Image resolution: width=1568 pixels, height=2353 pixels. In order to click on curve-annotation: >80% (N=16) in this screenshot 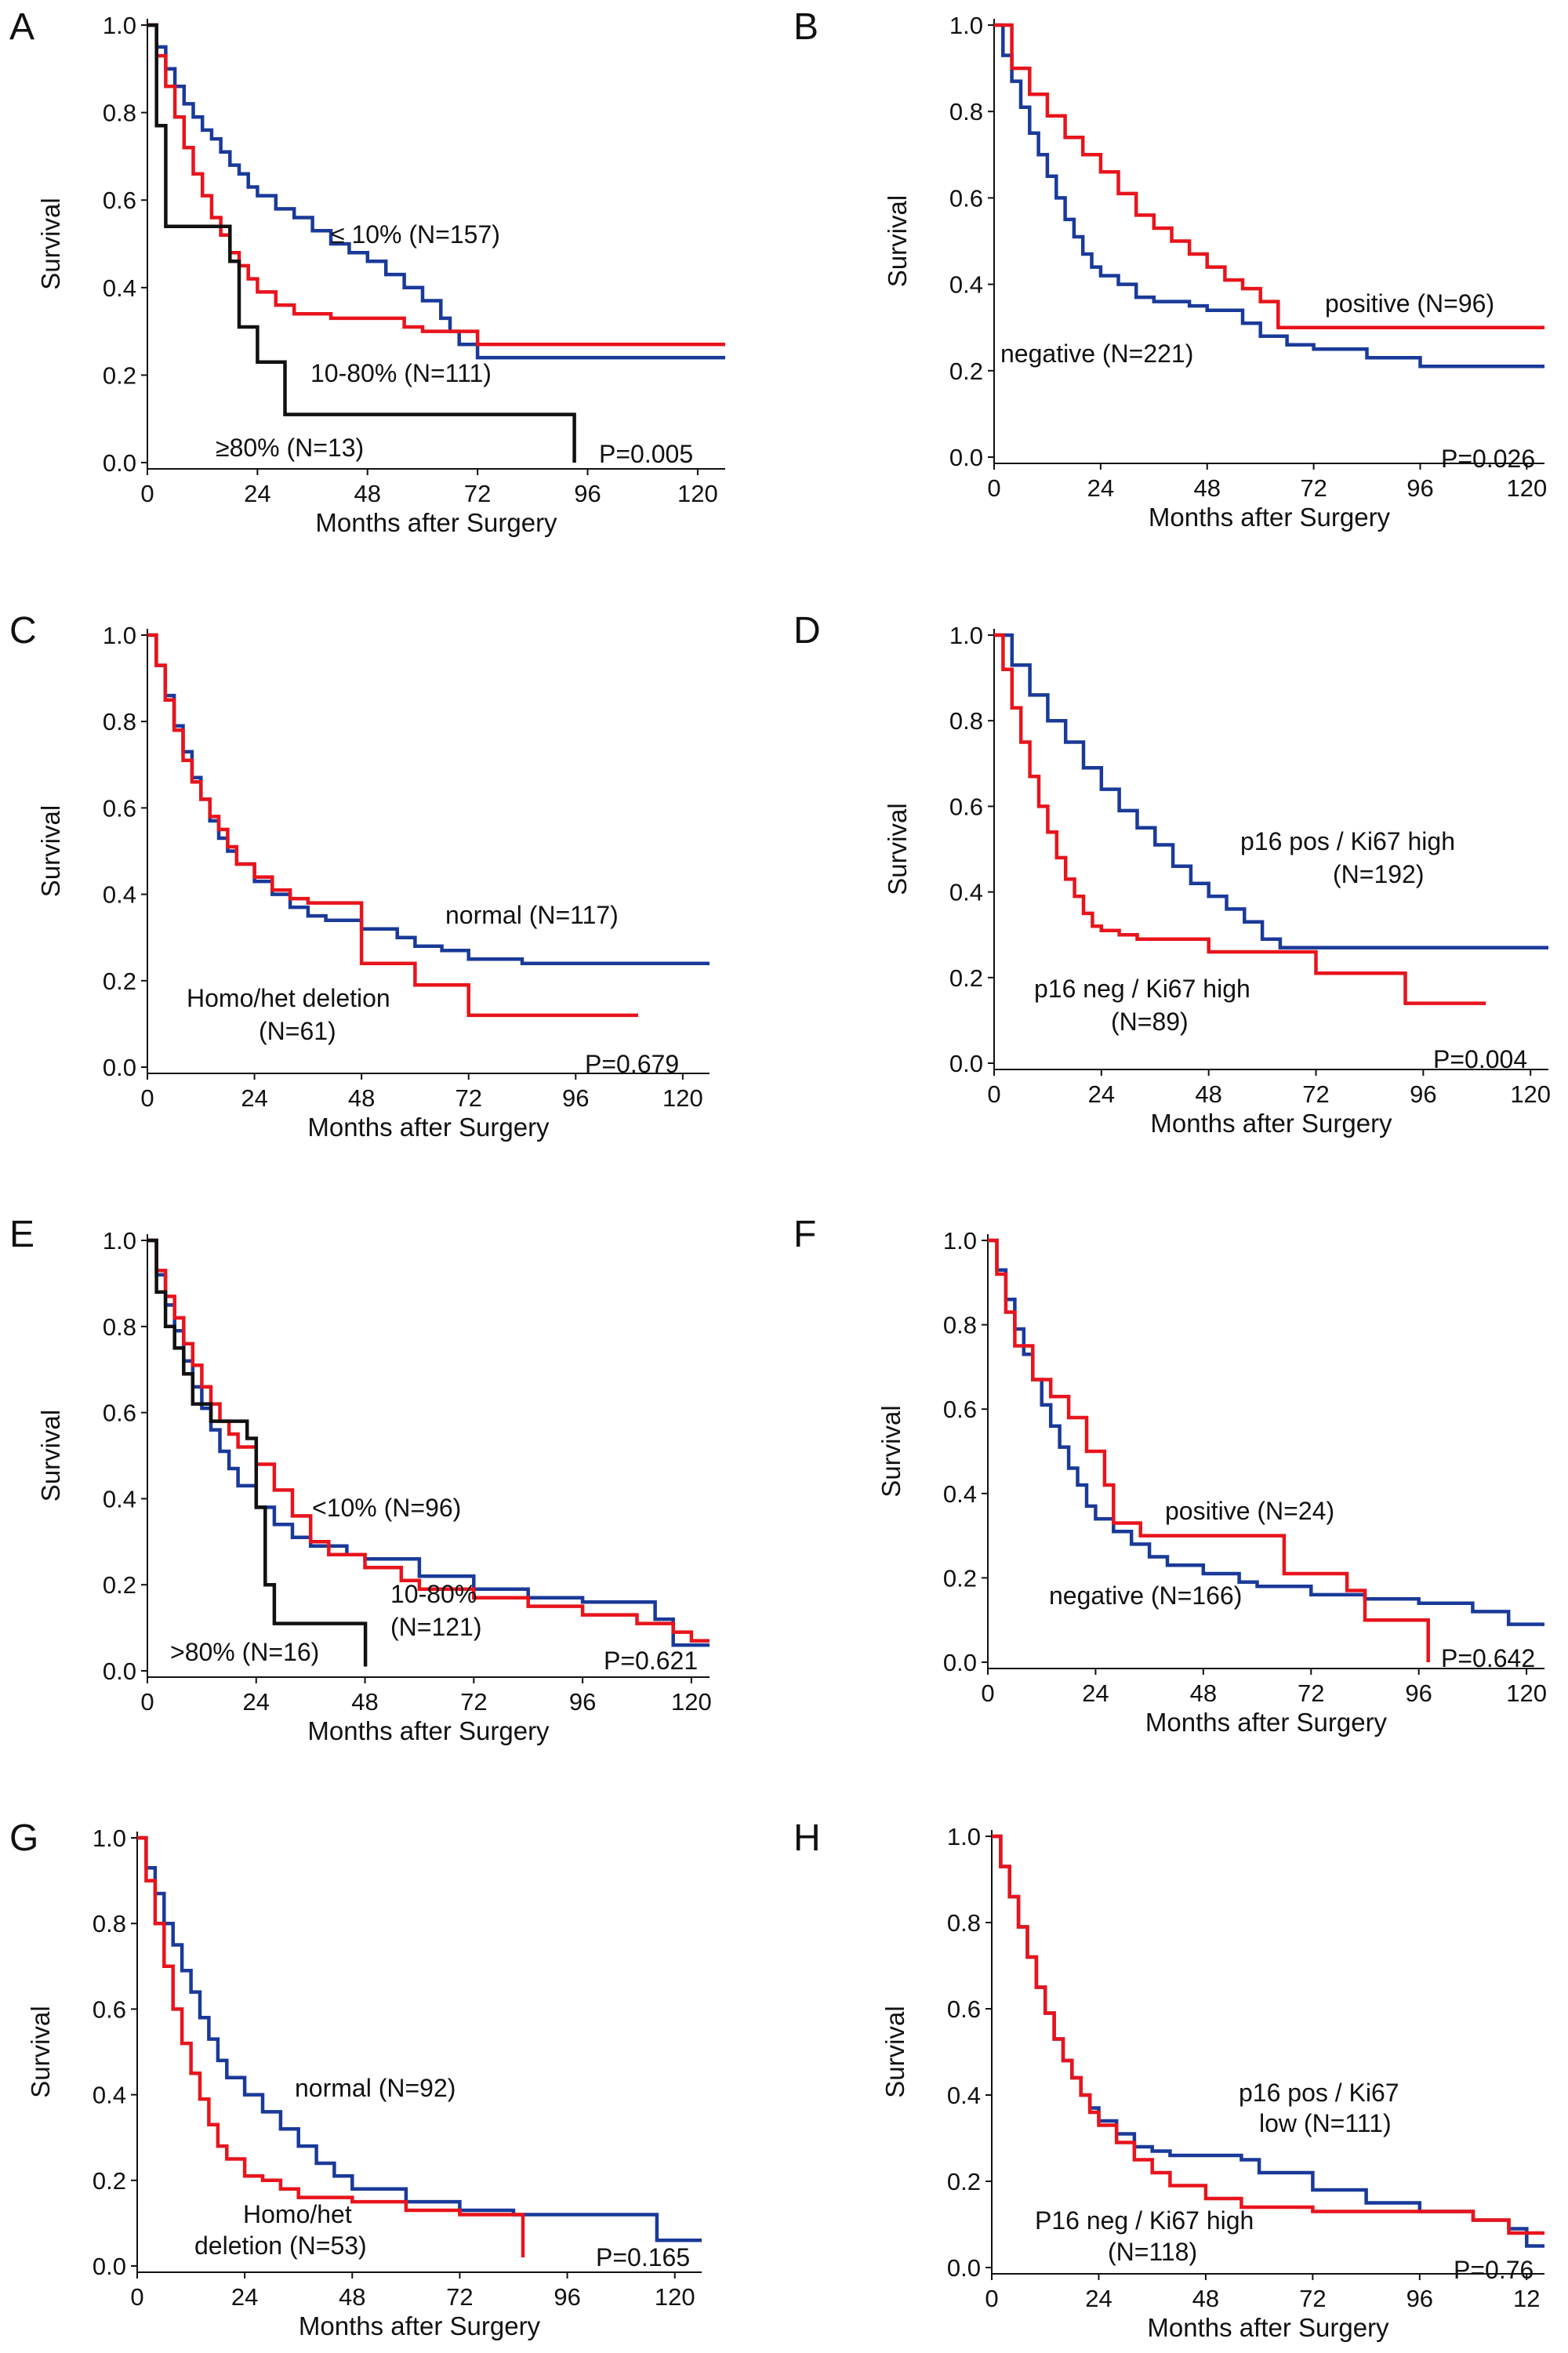, I will do `click(244, 1652)`.